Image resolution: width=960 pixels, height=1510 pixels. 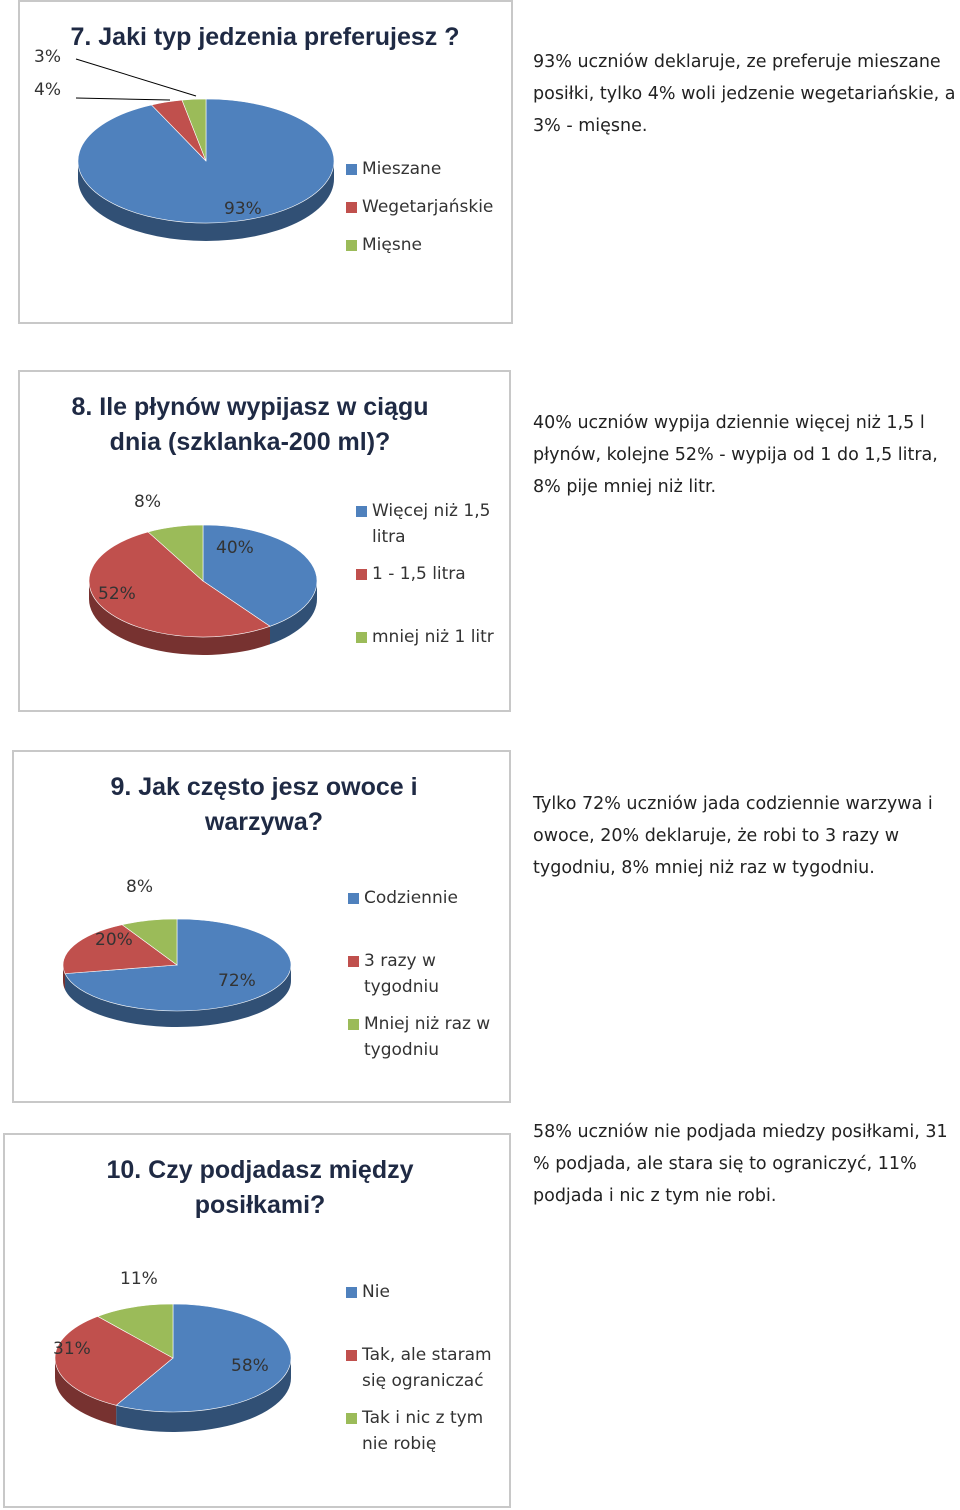 I want to click on legend-label: Mieszane, so click(x=402, y=169).